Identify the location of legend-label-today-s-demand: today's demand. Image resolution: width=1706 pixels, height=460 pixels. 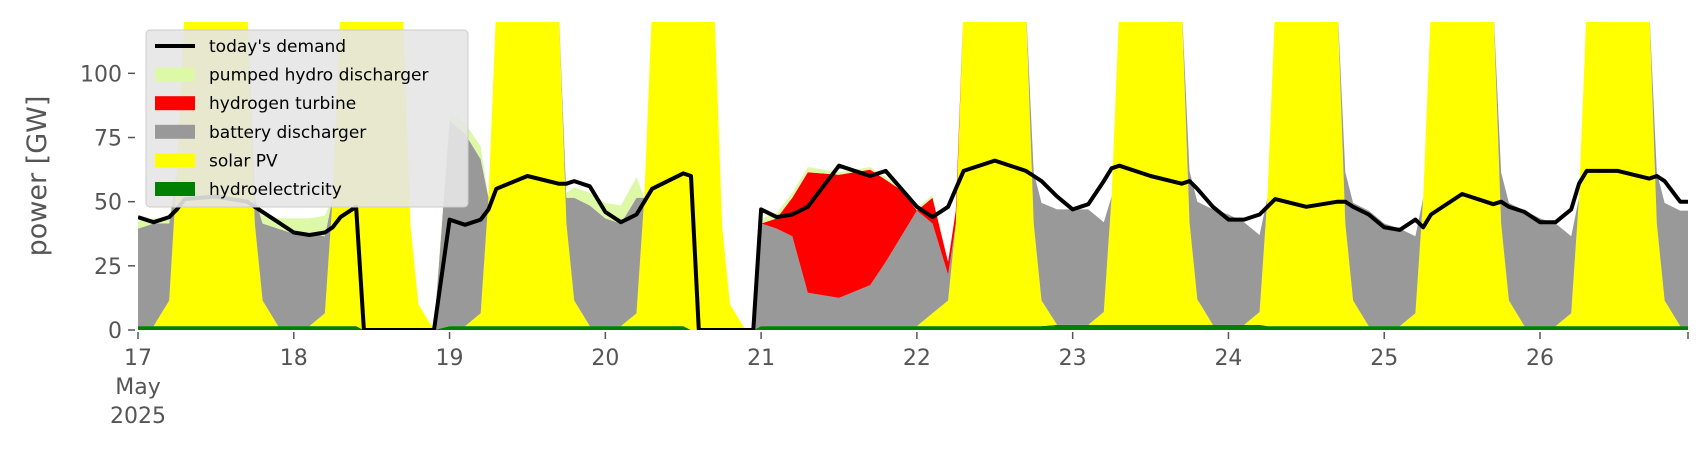
(277, 47).